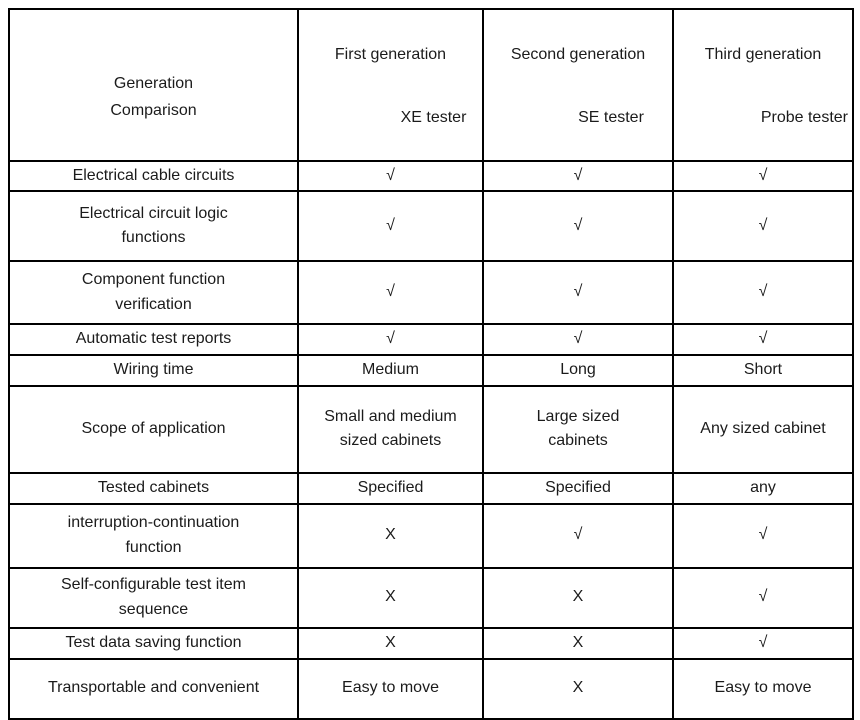 The height and width of the screenshot is (720, 860). Describe the element at coordinates (153, 370) in the screenshot. I see `row-label-wiring-time: Wiring time` at that location.